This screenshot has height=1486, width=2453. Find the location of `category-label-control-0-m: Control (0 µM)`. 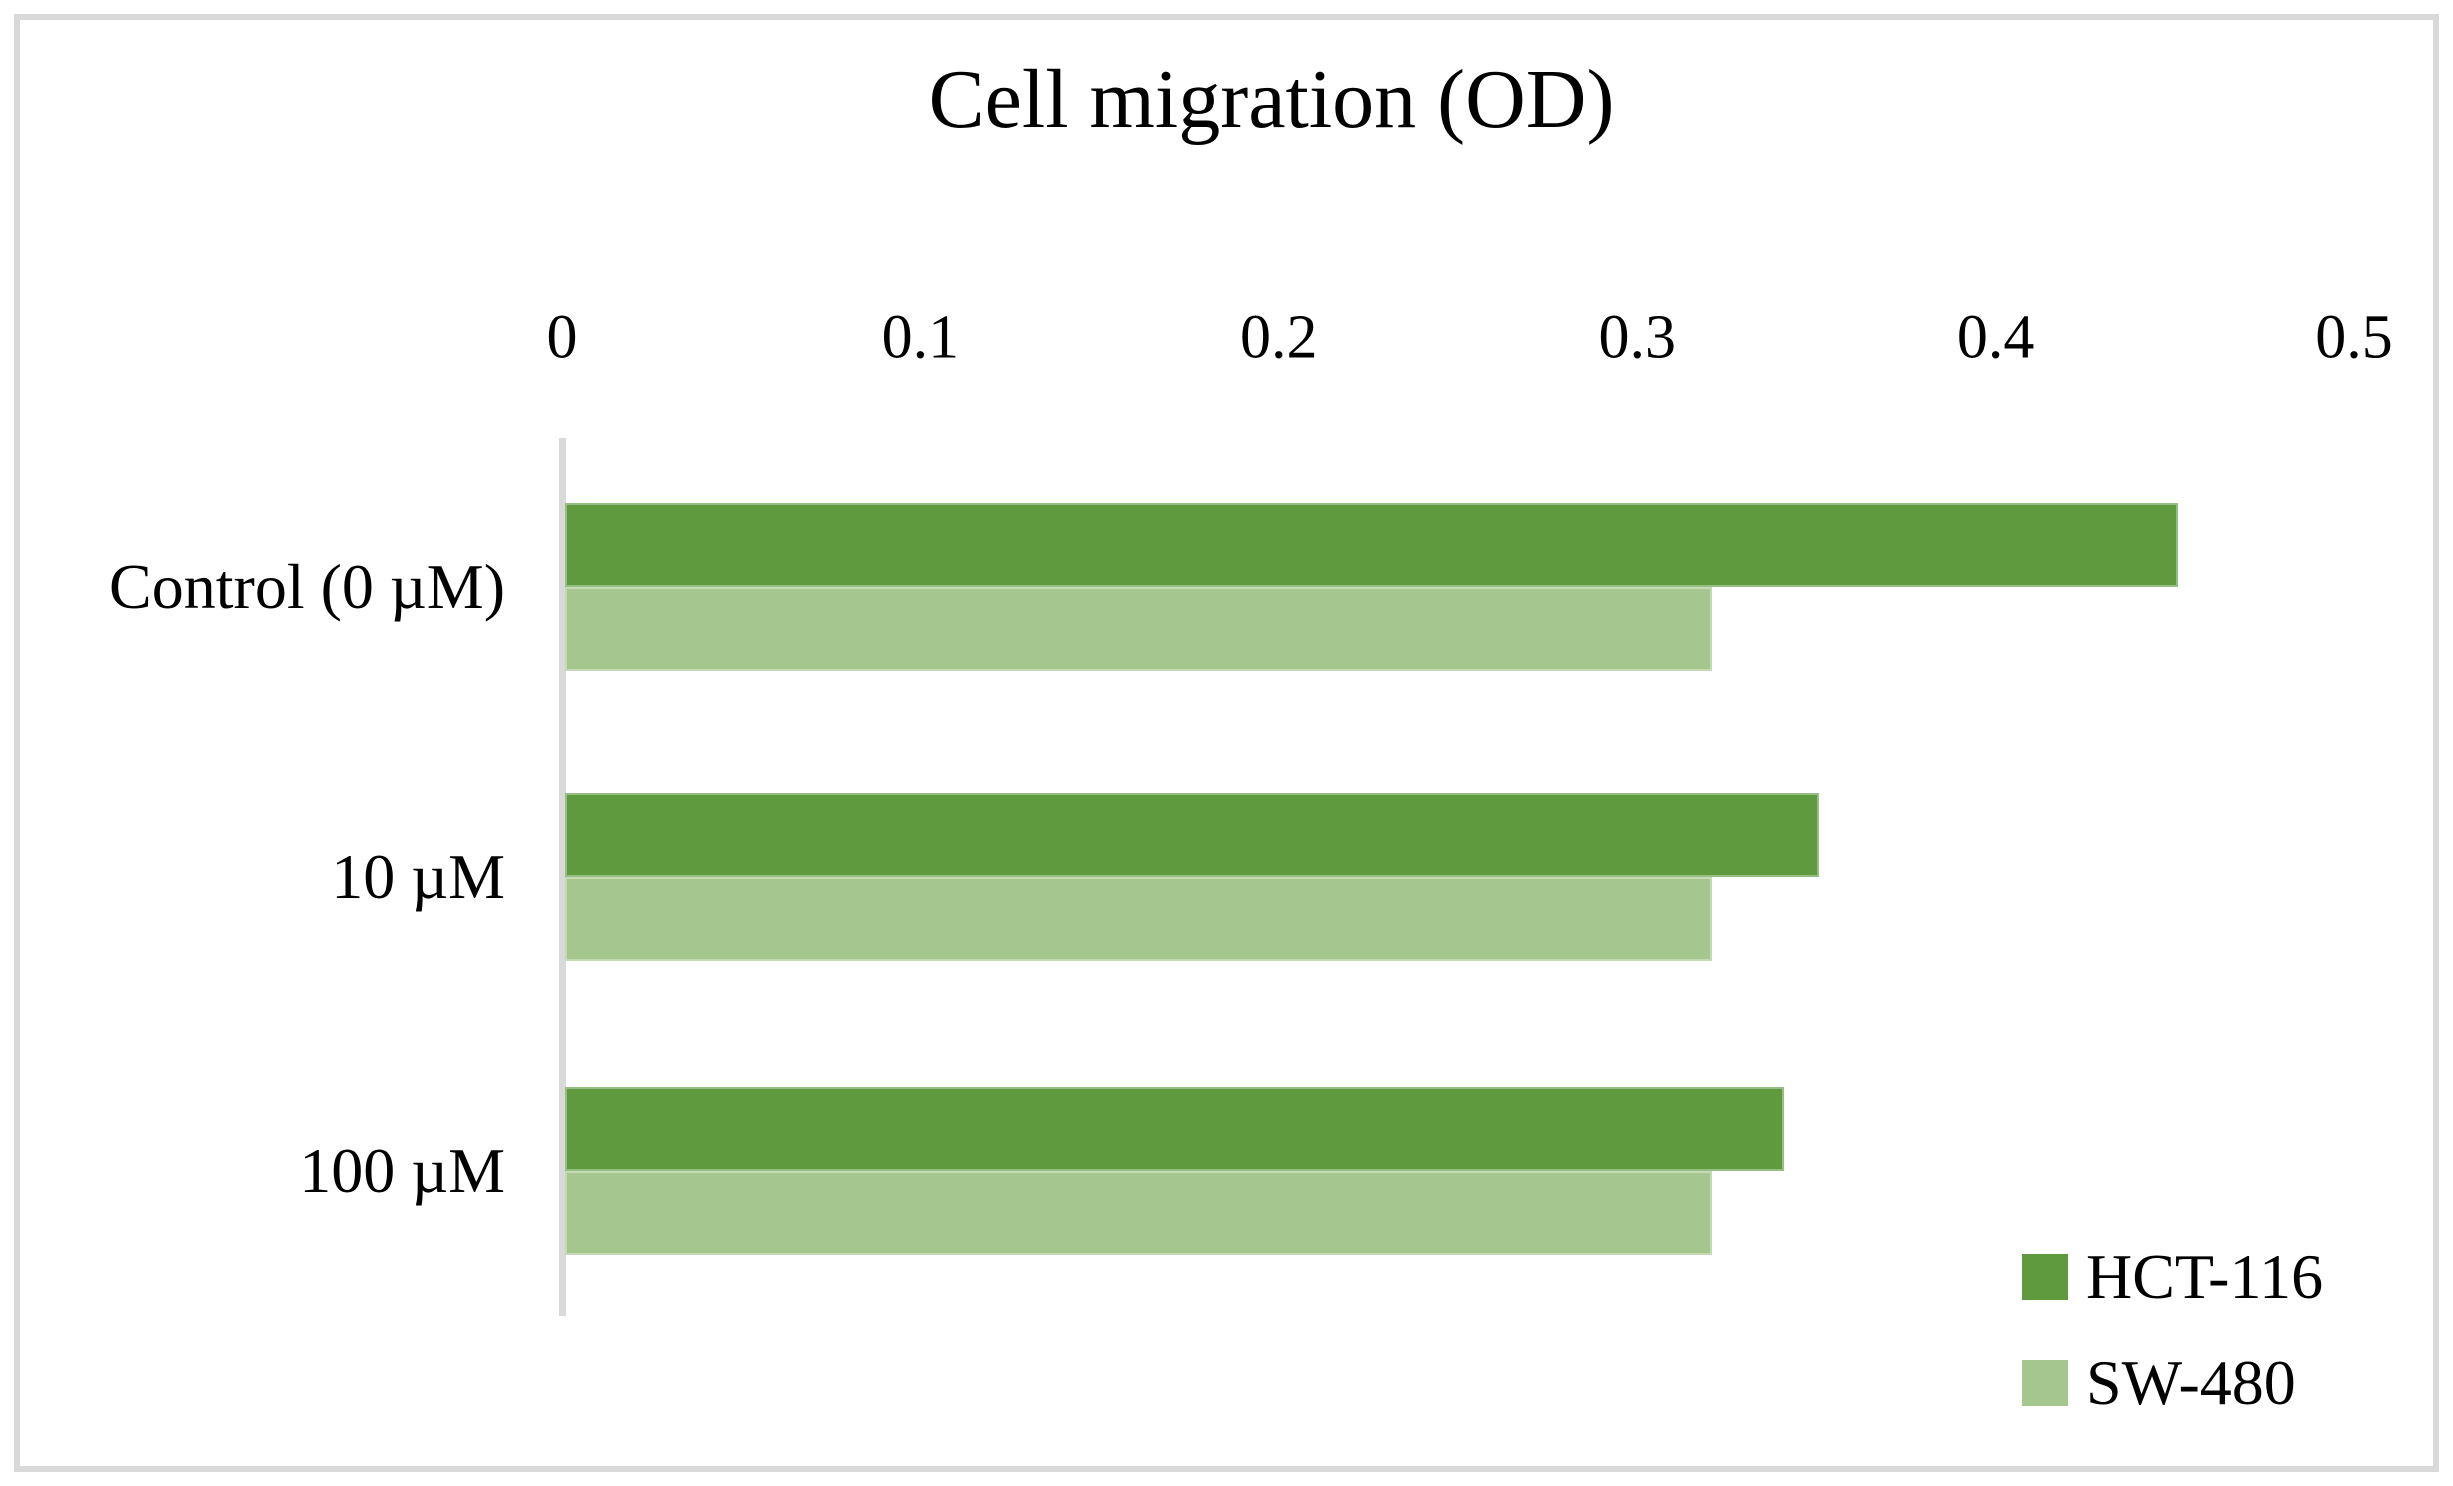

category-label-control-0-m: Control (0 µM) is located at coordinates (307, 586).